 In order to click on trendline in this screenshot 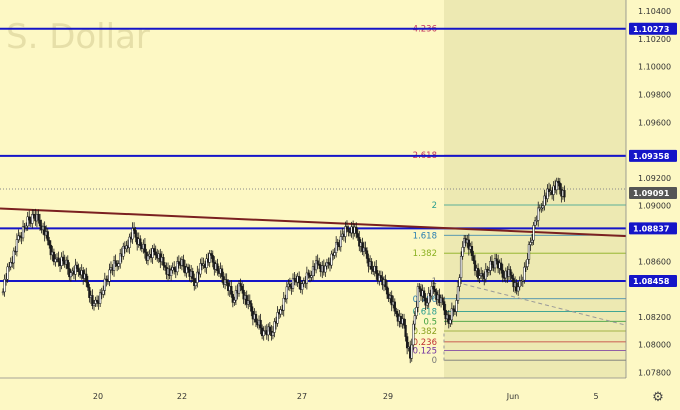, I will do `click(315, 222)`.